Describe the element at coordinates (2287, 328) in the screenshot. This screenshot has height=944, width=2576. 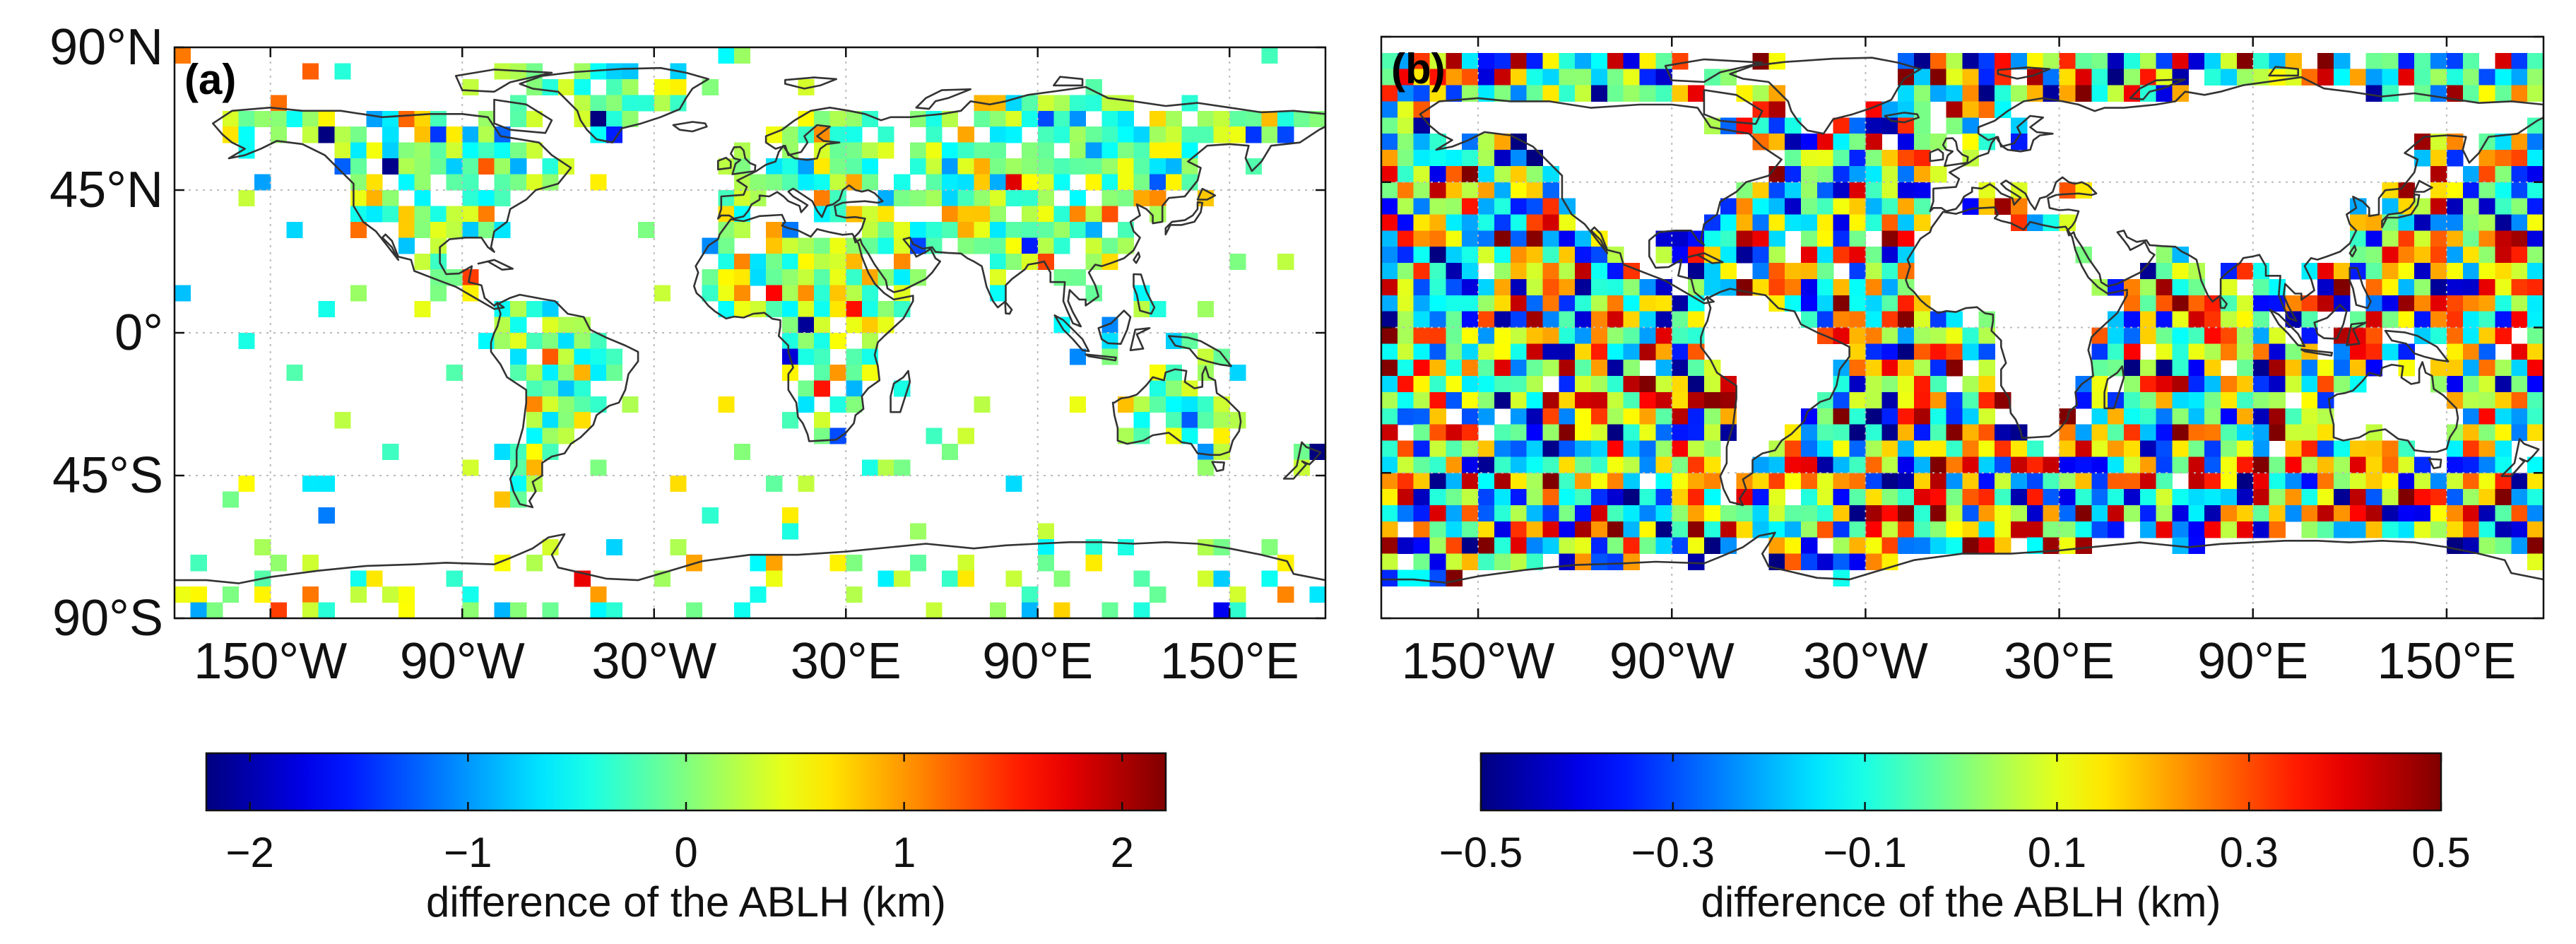
I see `coastline-sumatra` at that location.